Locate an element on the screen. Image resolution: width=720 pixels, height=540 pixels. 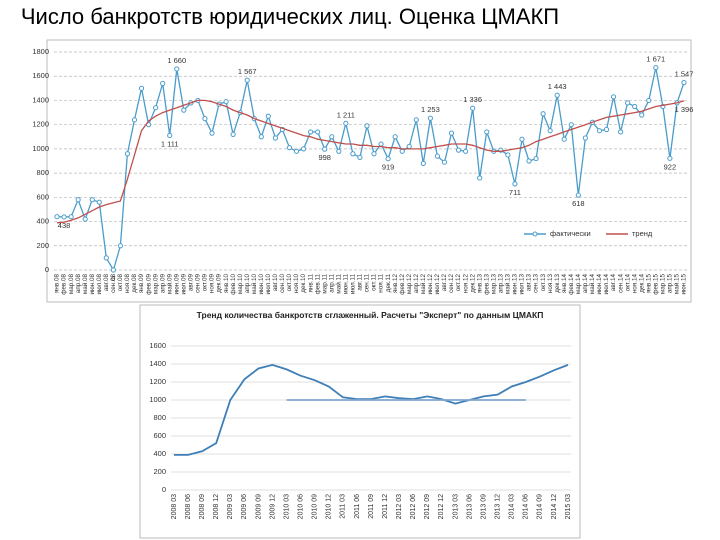
y-tick-label: 400 is located at coordinates (42, 221).